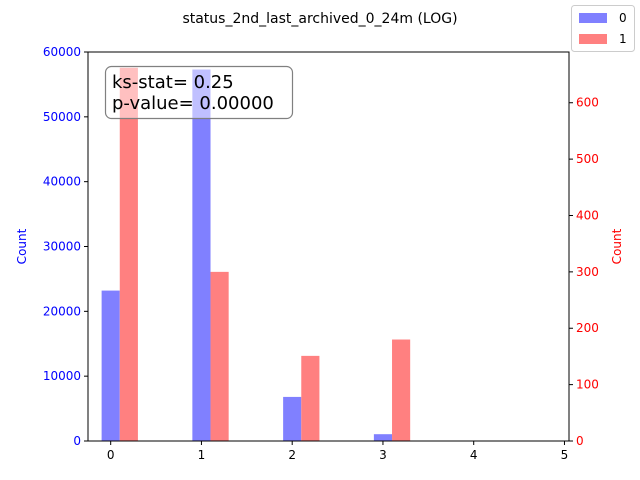  Describe the element at coordinates (62, 311) in the screenshot. I see `left-y-tick-label: 20000` at that location.